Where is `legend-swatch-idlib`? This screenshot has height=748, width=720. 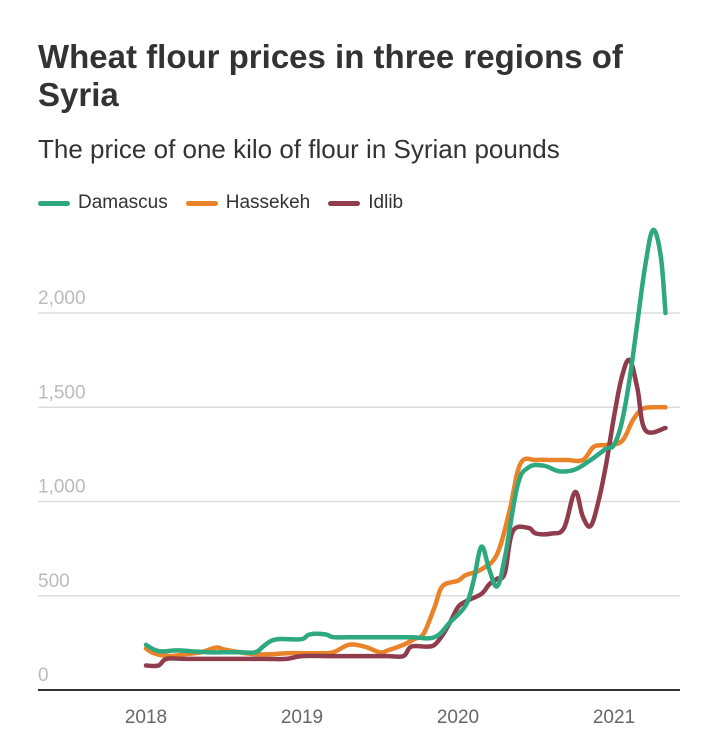 legend-swatch-idlib is located at coordinates (344, 203).